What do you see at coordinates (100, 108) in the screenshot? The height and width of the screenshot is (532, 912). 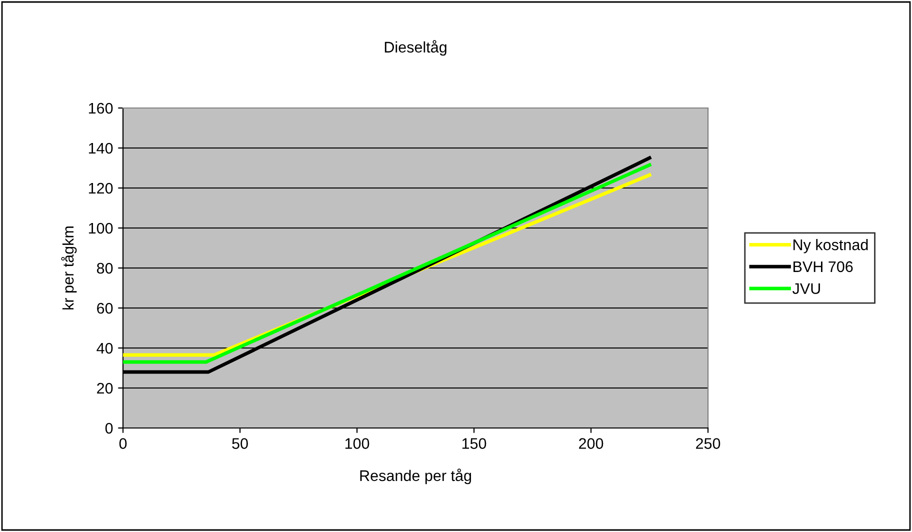 I see `y-tick-label: 160` at bounding box center [100, 108].